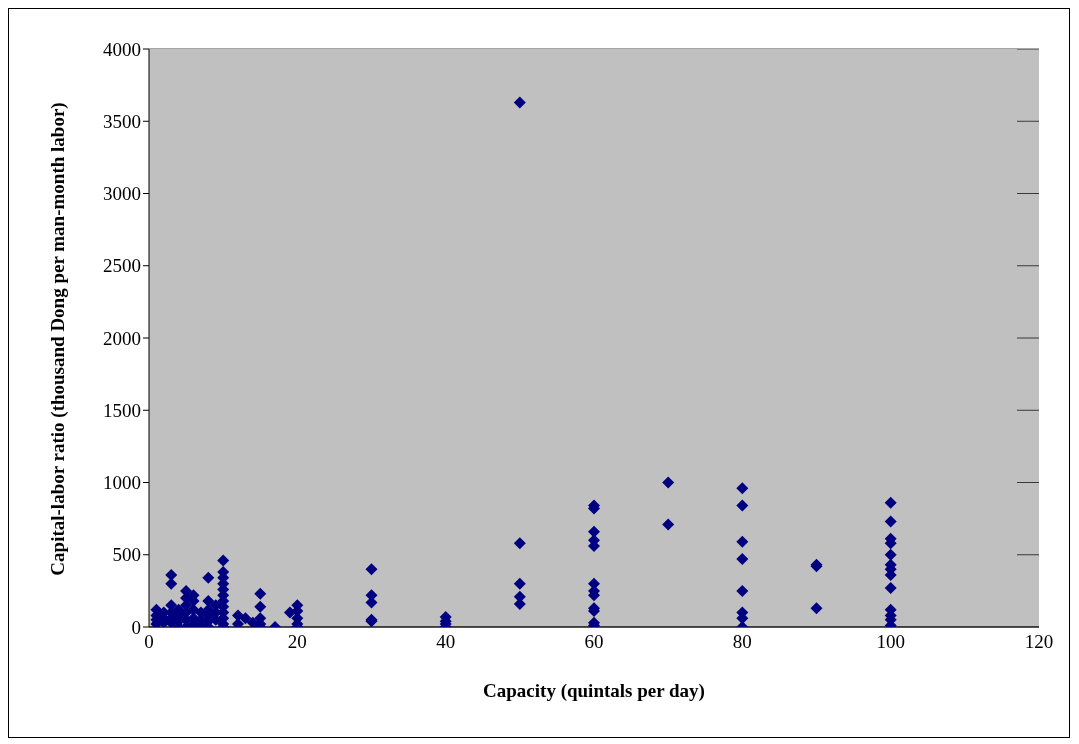  I want to click on x-axis-title: Capacity (quintals per day), so click(594, 691).